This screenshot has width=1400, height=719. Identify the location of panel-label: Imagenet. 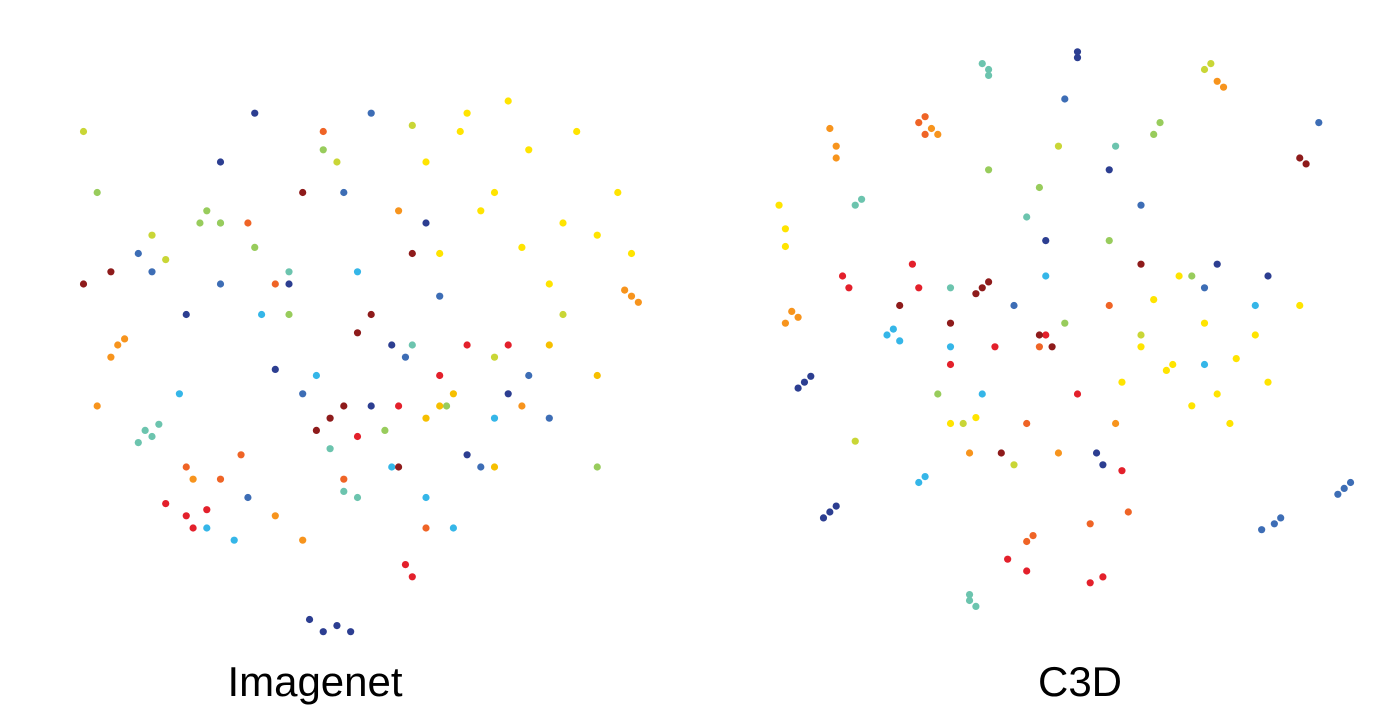
(314, 681).